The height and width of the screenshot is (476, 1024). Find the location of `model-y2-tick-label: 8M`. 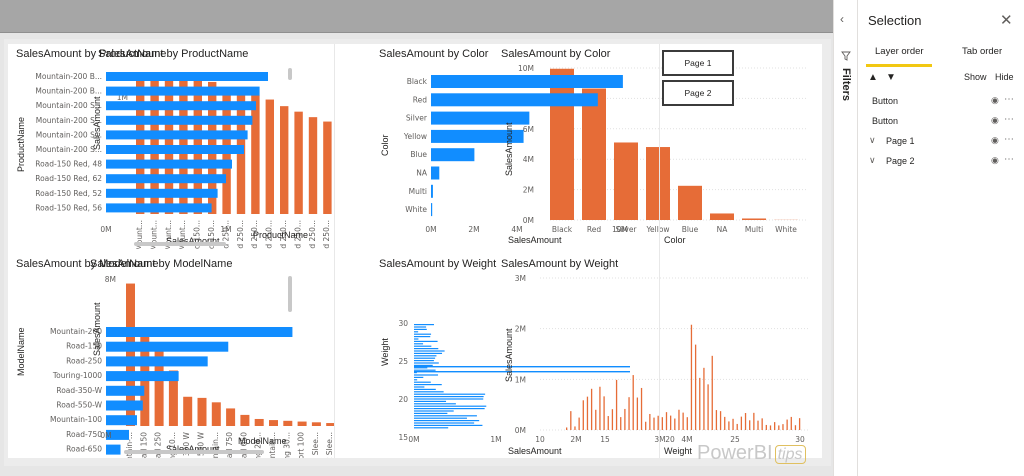

model-y2-tick-label: 8M is located at coordinates (110, 279).